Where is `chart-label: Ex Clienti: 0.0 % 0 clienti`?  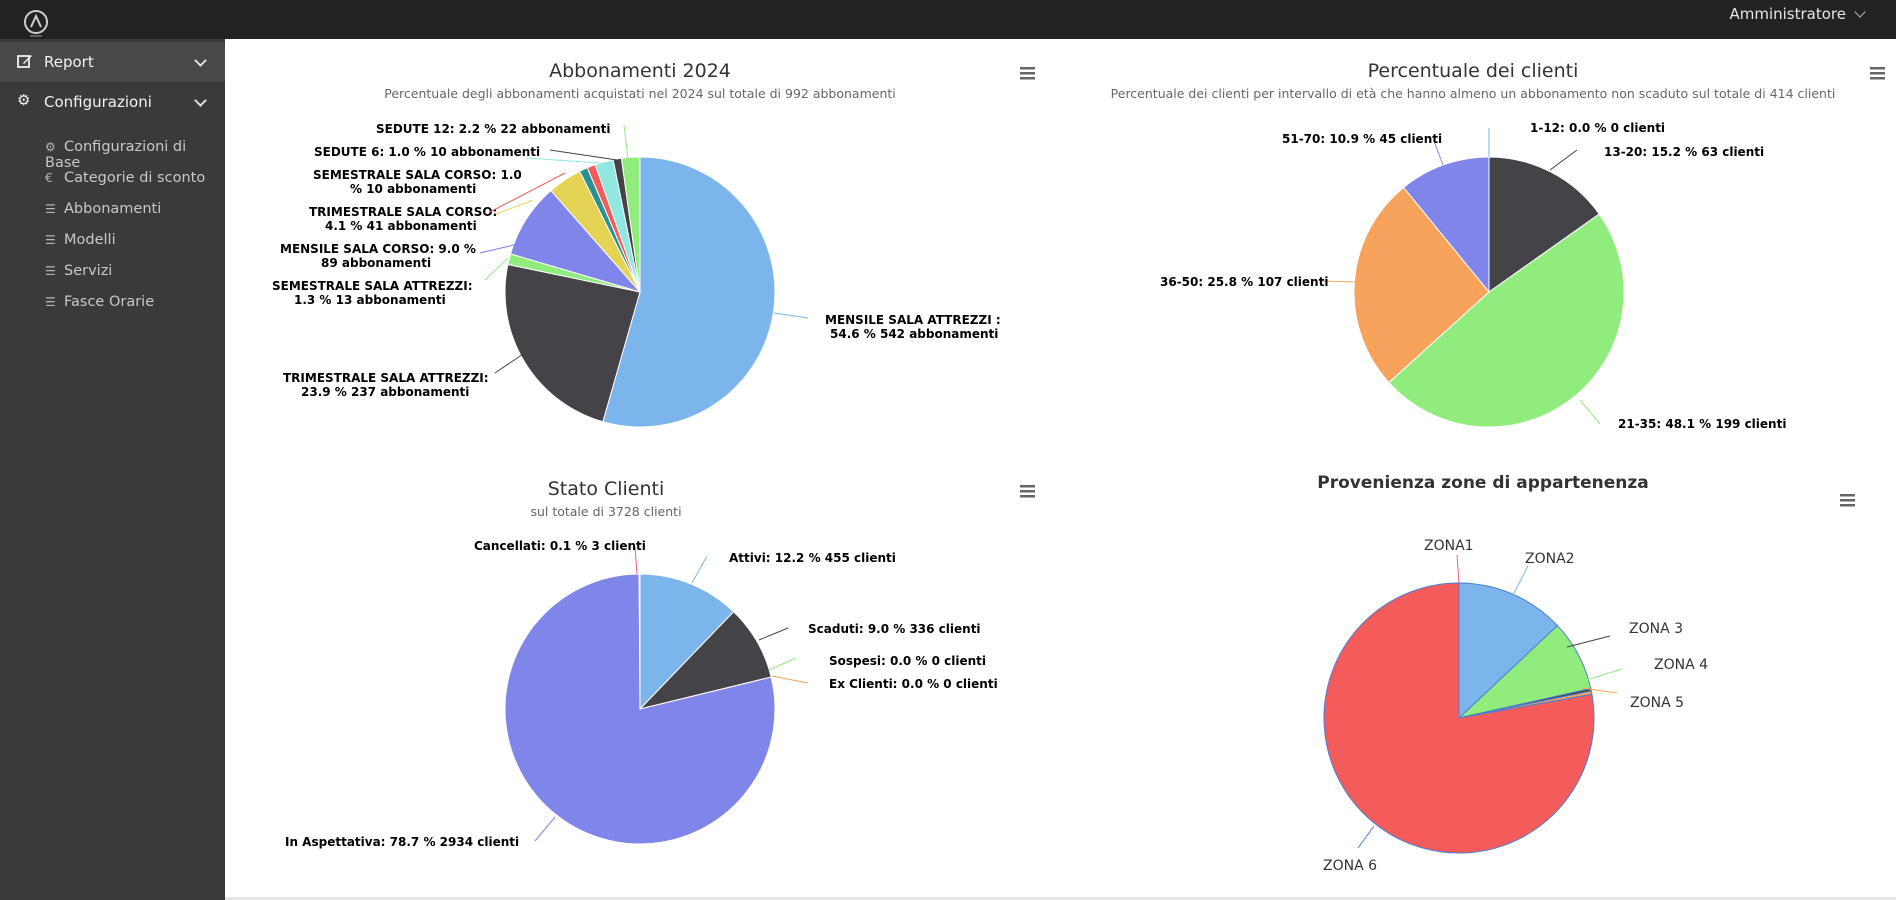 chart-label: Ex Clienti: 0.0 % 0 clienti is located at coordinates (913, 684).